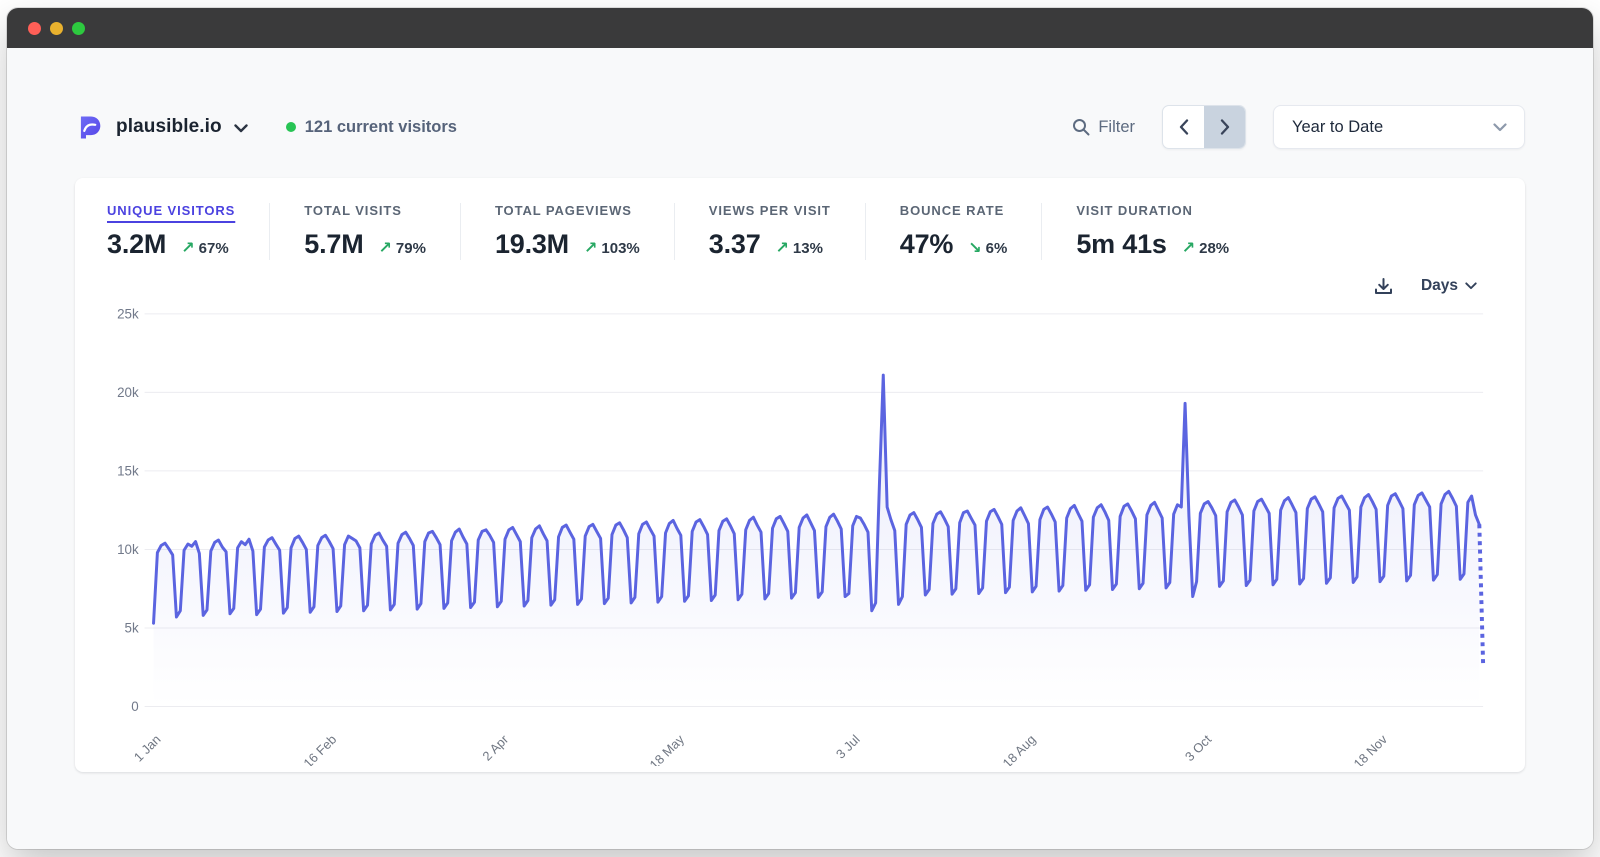  What do you see at coordinates (769, 210) in the screenshot?
I see `stat-label: Views per visit` at bounding box center [769, 210].